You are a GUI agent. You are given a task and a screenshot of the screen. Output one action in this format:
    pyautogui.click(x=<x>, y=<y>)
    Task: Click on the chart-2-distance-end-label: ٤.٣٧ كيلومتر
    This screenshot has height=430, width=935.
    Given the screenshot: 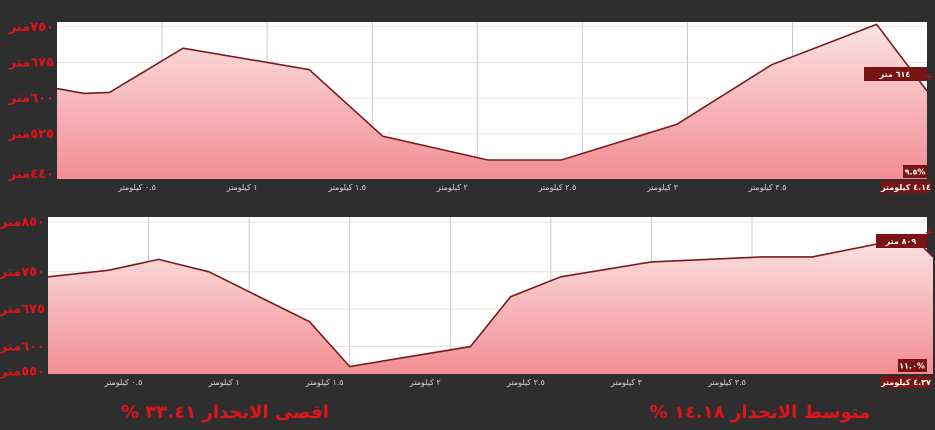 What is the action you would take?
    pyautogui.click(x=905, y=382)
    